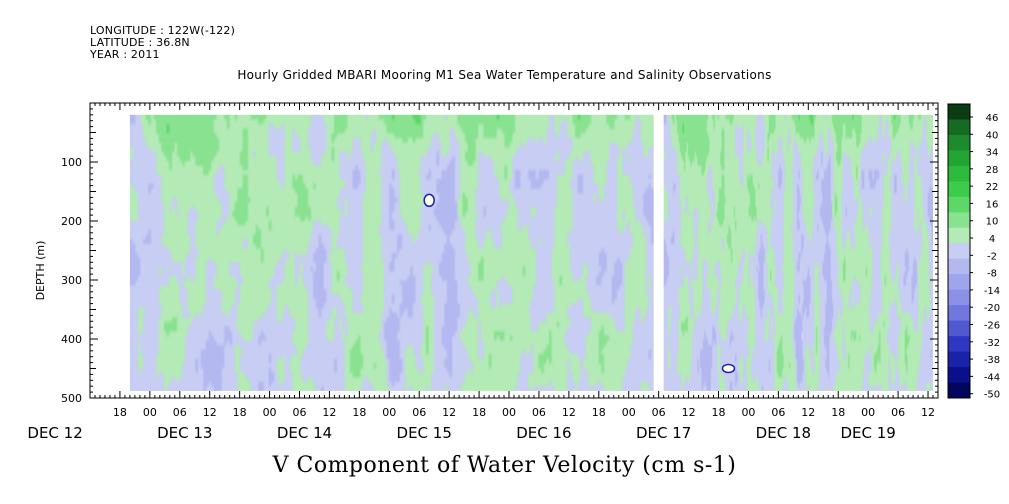 The height and width of the screenshot is (504, 1009). What do you see at coordinates (992, 274) in the screenshot?
I see `colorbar-label: -8` at bounding box center [992, 274].